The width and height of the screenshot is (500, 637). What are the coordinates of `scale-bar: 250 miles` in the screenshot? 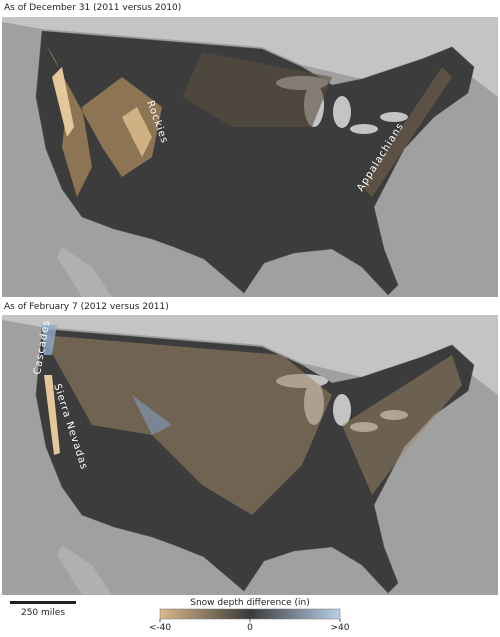 It's located at (43, 609).